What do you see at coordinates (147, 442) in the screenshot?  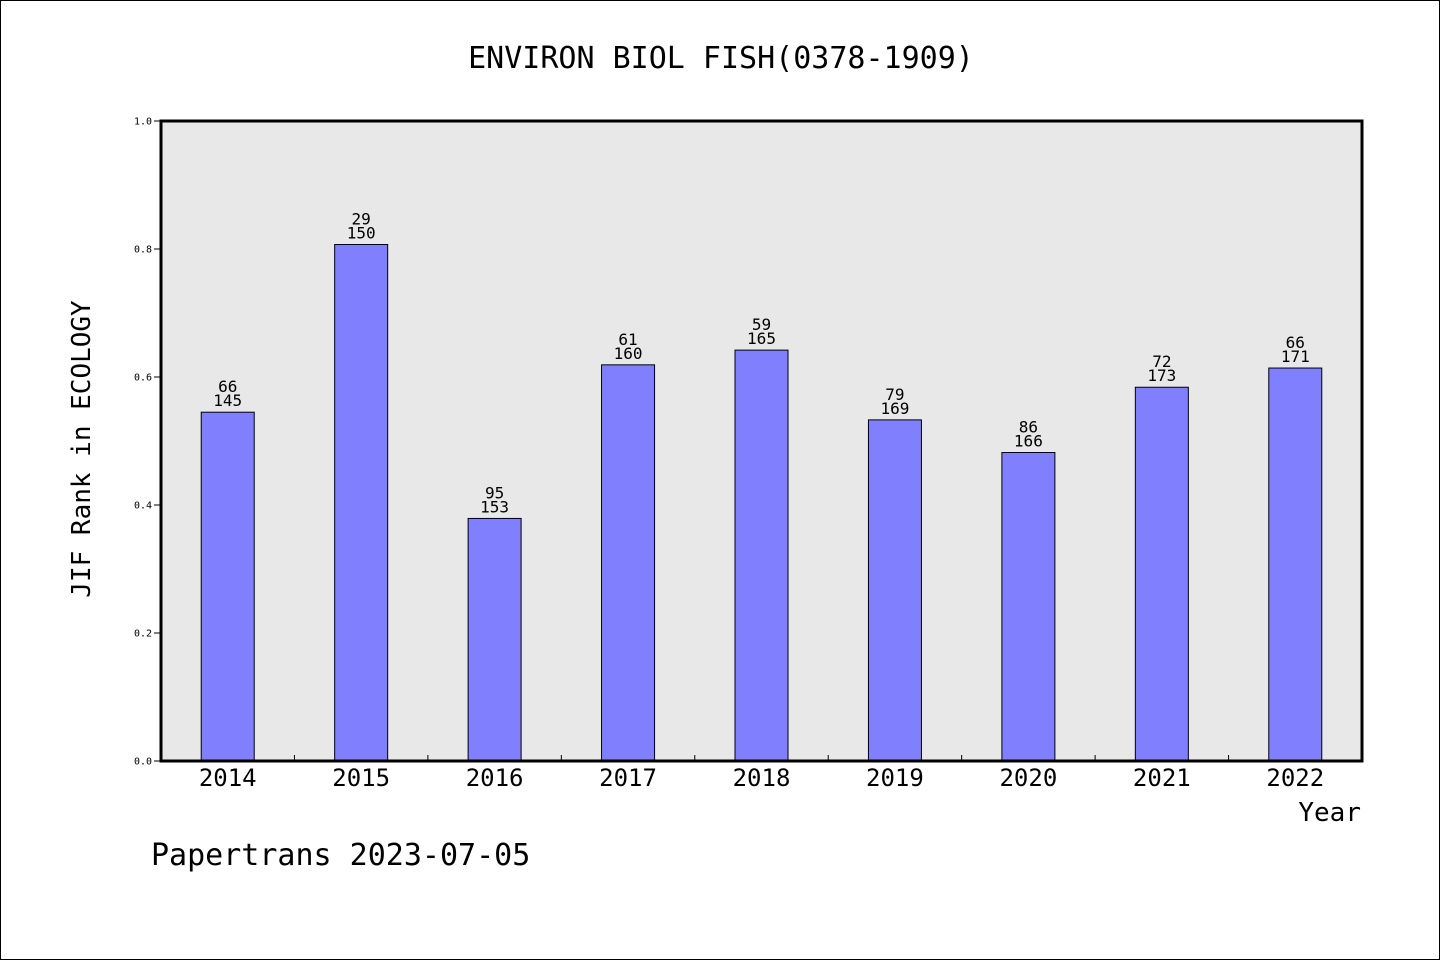 I see `y-ticks: 0.0 0.2 0.4 0.6 0.8 1.0` at bounding box center [147, 442].